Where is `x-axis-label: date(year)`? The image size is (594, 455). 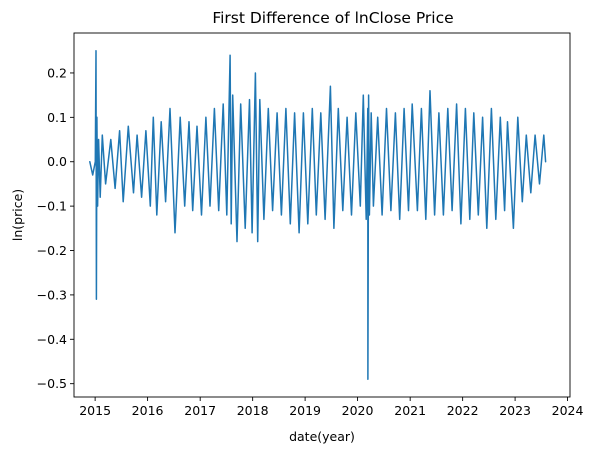
x-axis-label: date(year) is located at coordinates (322, 436).